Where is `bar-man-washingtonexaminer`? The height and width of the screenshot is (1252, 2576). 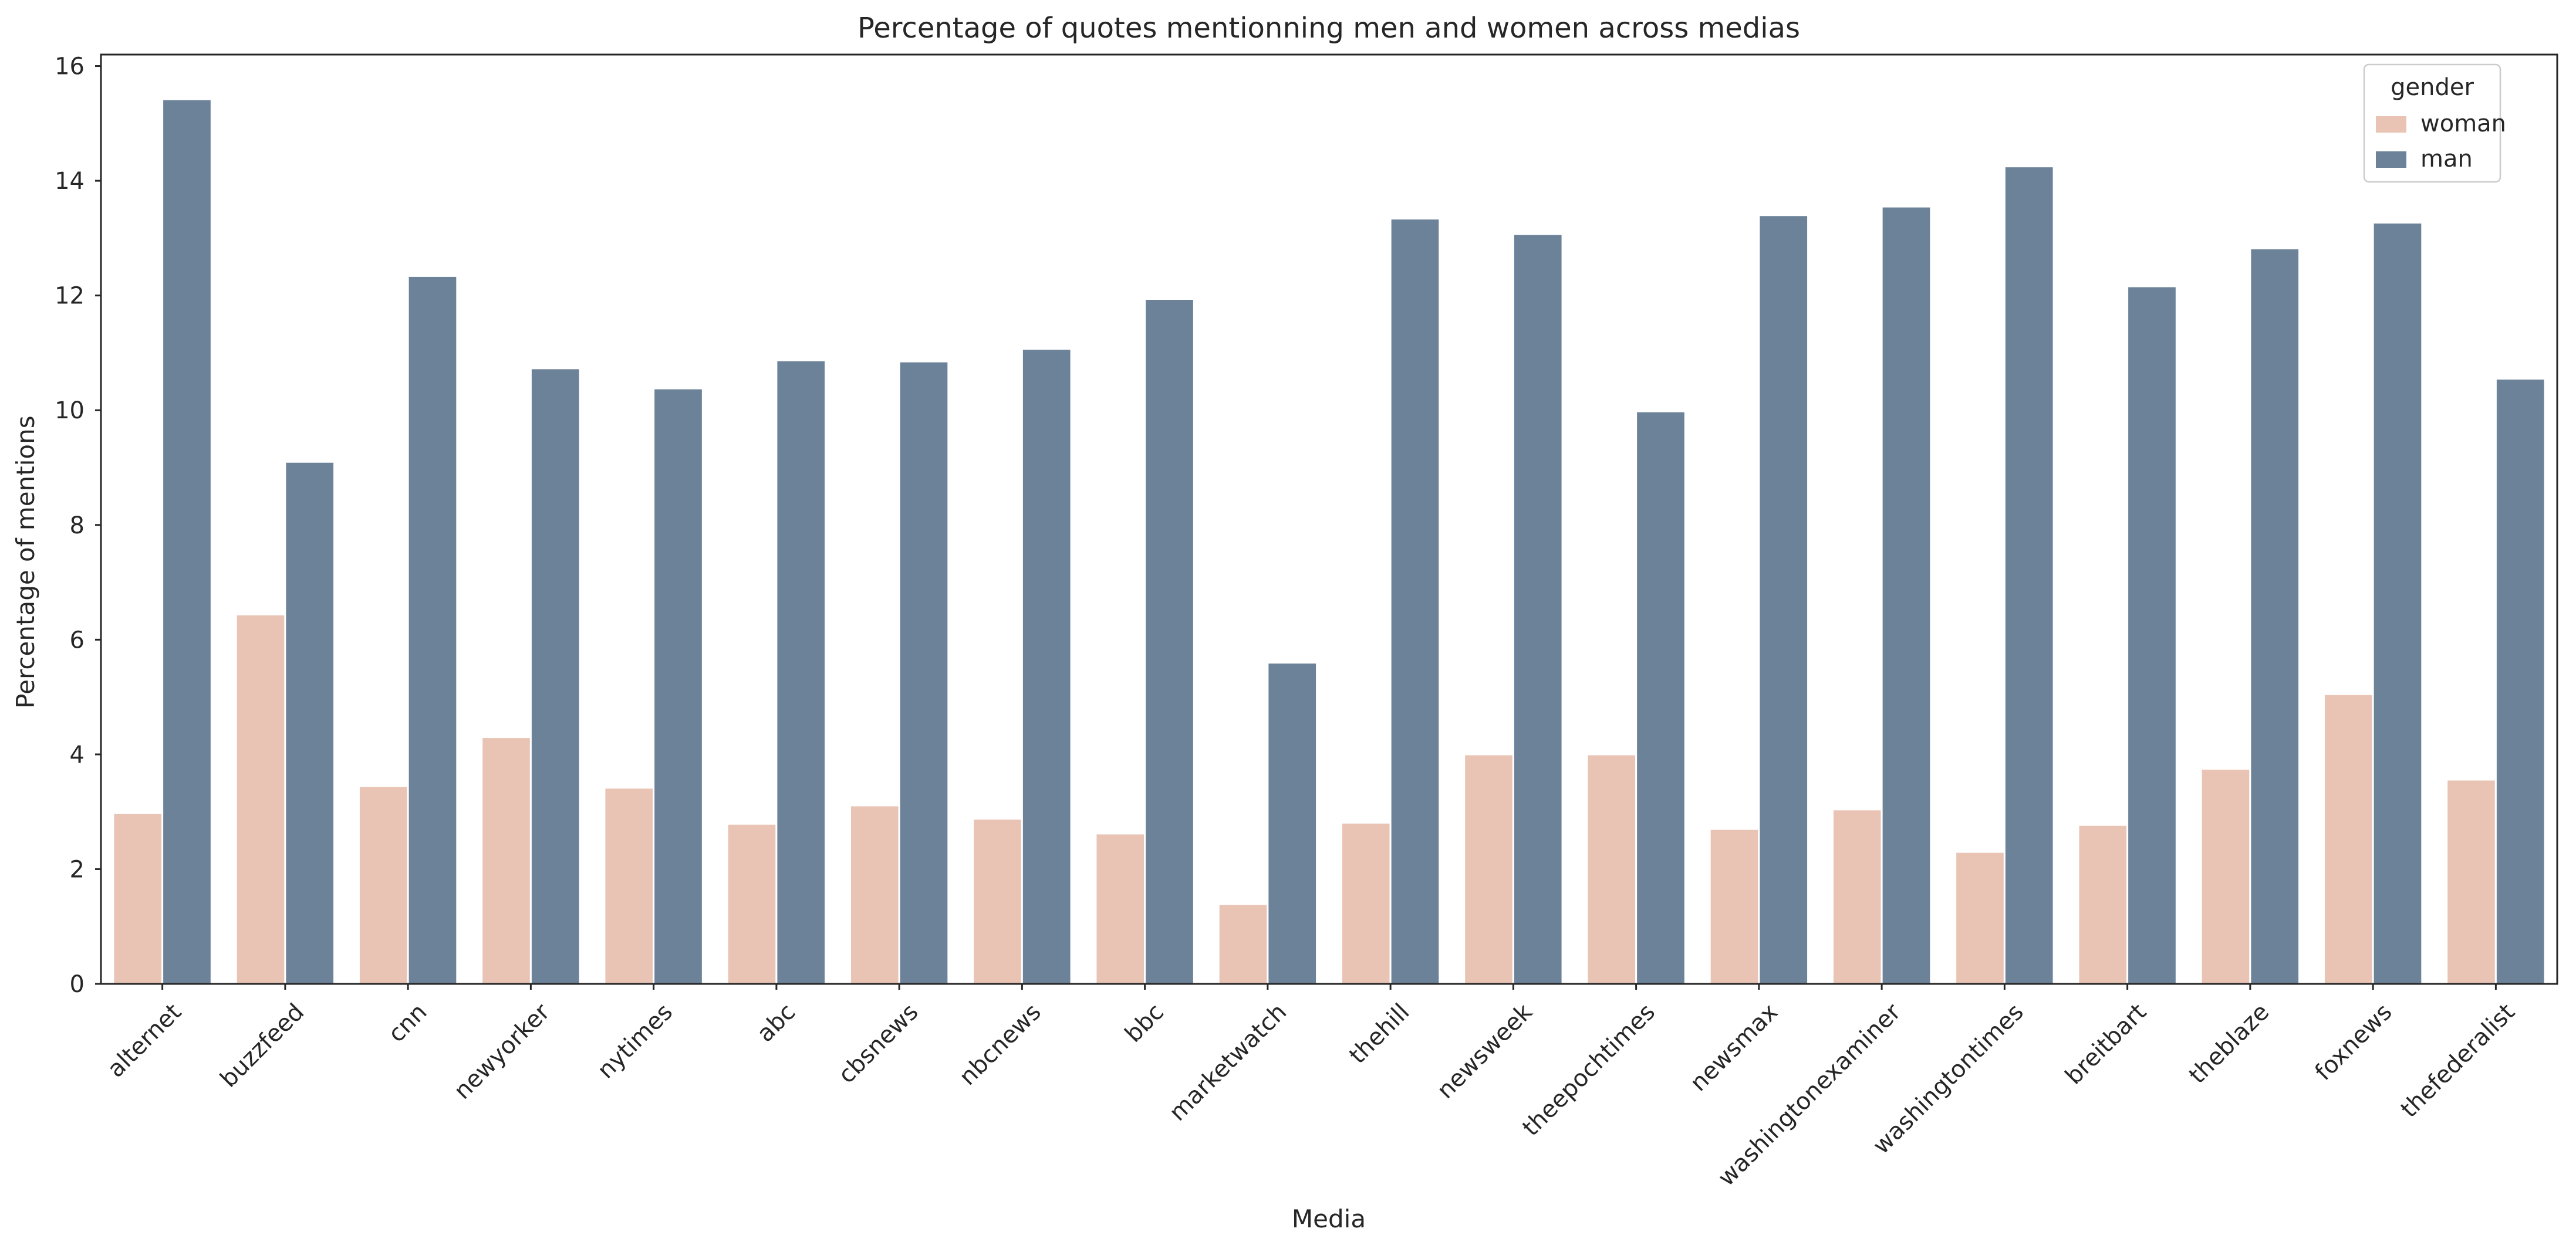
bar-man-washingtonexaminer is located at coordinates (1906, 595).